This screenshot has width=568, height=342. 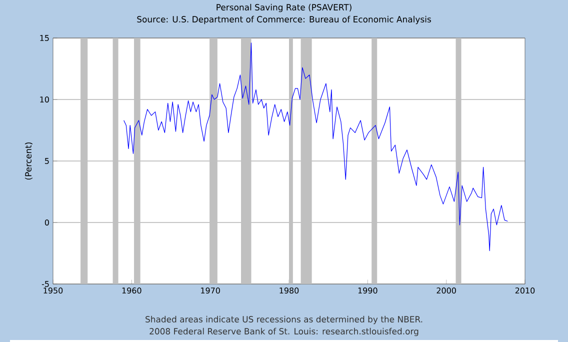 What do you see at coordinates (28, 161) in the screenshot?
I see `y-axis-title: (Percent)` at bounding box center [28, 161].